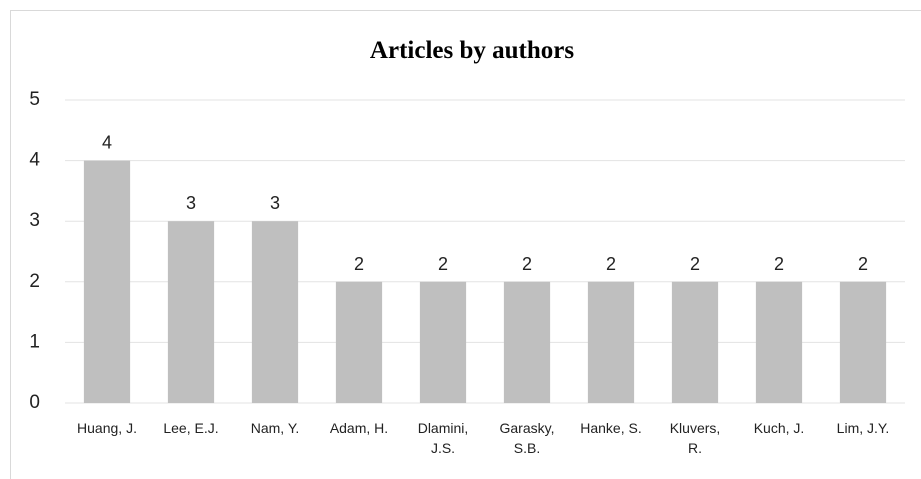 The width and height of the screenshot is (921, 479). I want to click on chart-title: Articles by authors, so click(472, 50).